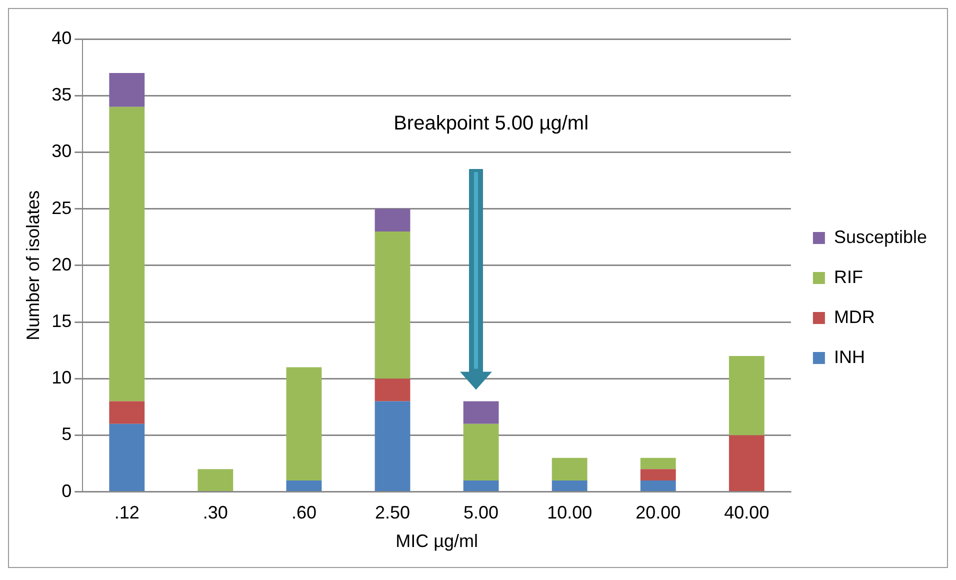 This screenshot has width=956, height=580. Describe the element at coordinates (67, 434) in the screenshot. I see `y-tick-label: 5` at that location.